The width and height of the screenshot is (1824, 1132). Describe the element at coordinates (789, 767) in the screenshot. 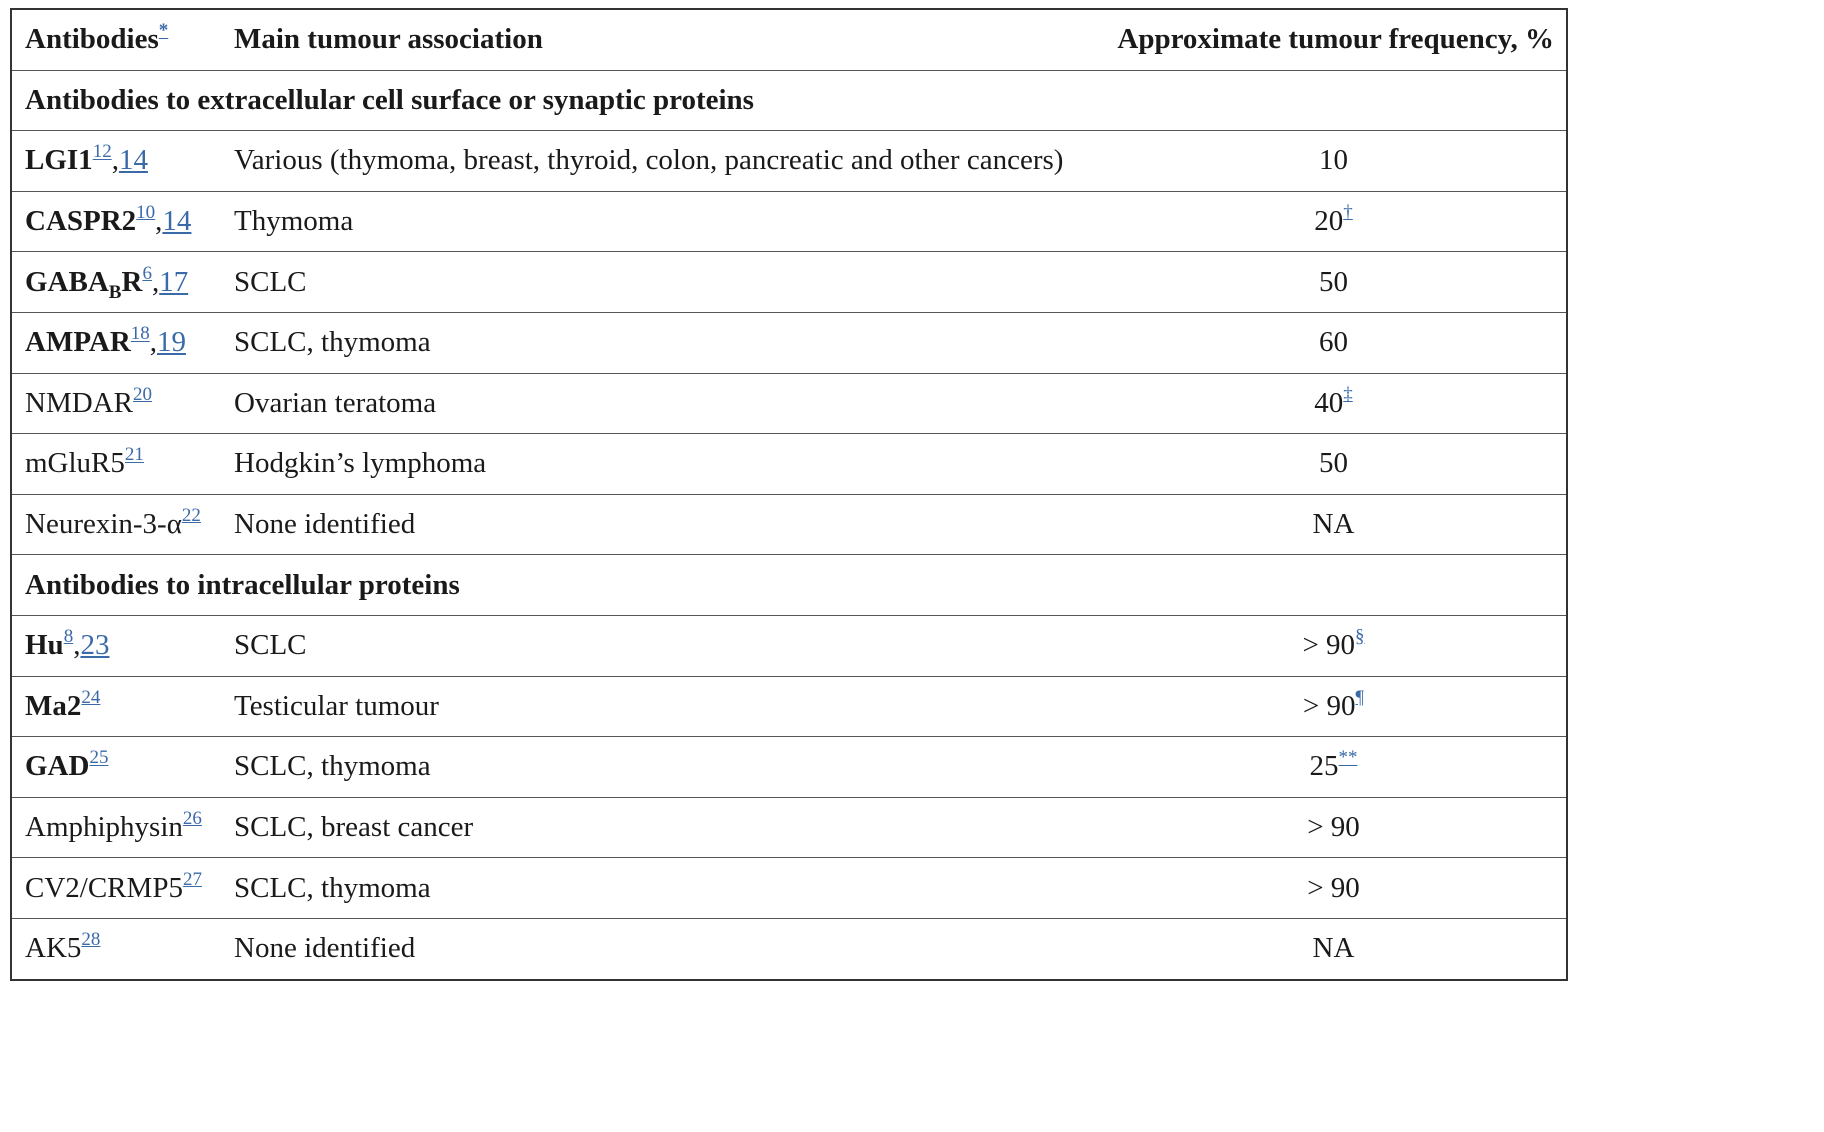

I see `table-row: GAD25 SCLC, thymoma 25**` at that location.